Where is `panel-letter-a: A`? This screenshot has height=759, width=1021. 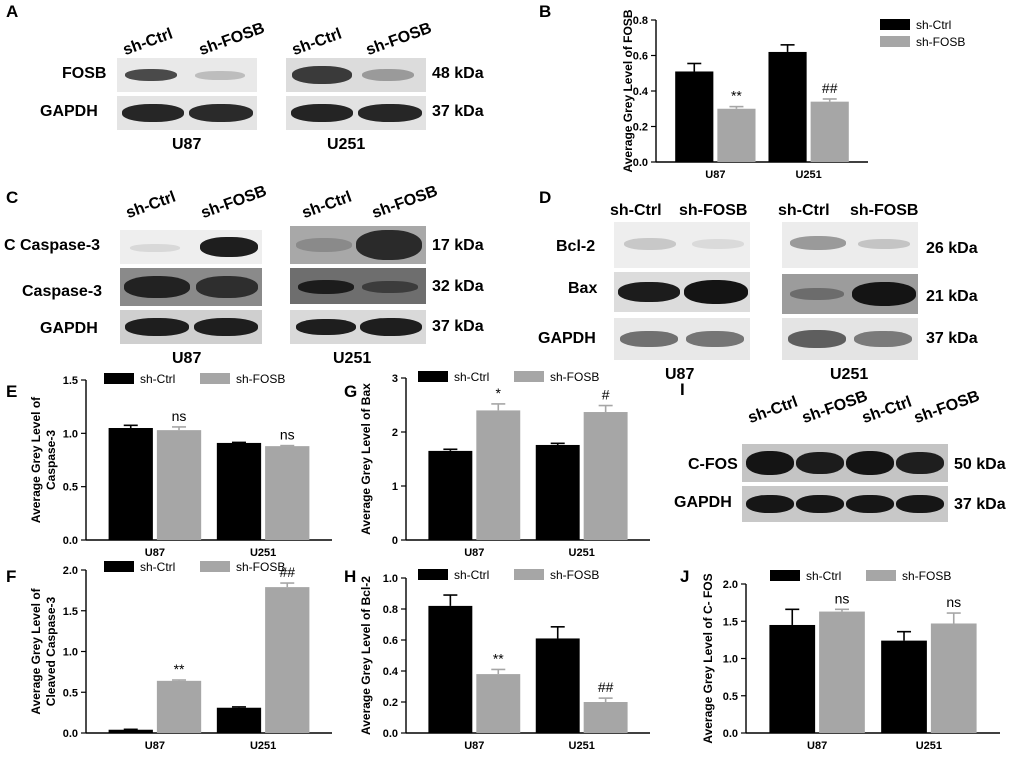 panel-letter-a: A is located at coordinates (12, 11).